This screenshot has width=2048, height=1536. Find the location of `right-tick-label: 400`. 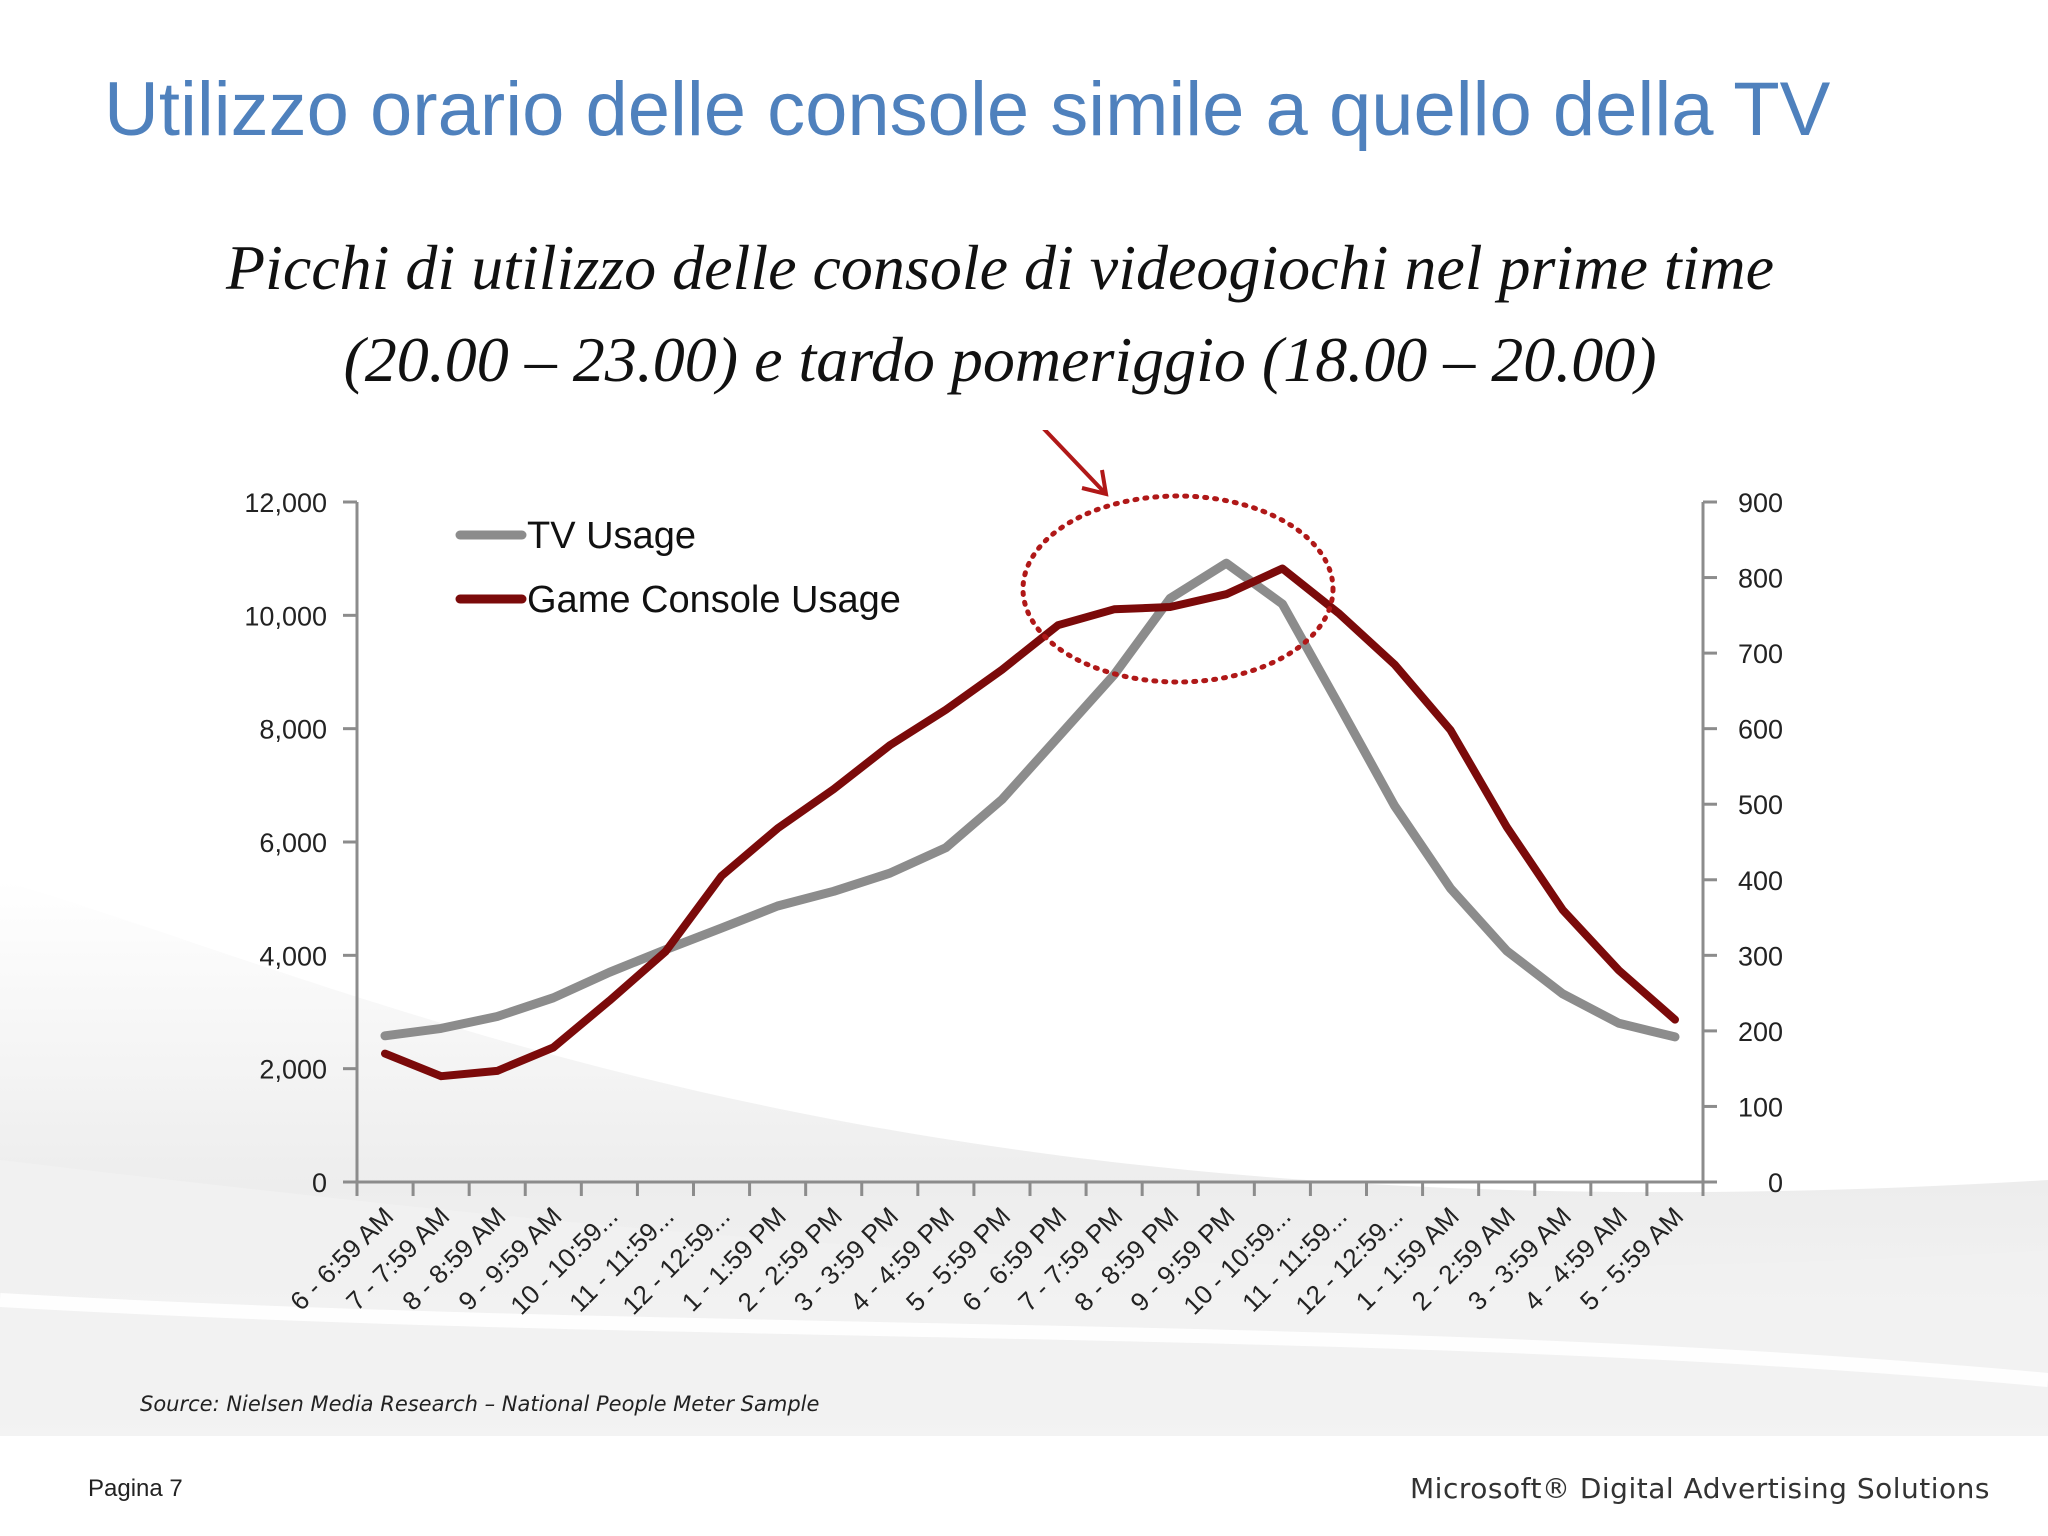

right-tick-label: 400 is located at coordinates (1760, 881).